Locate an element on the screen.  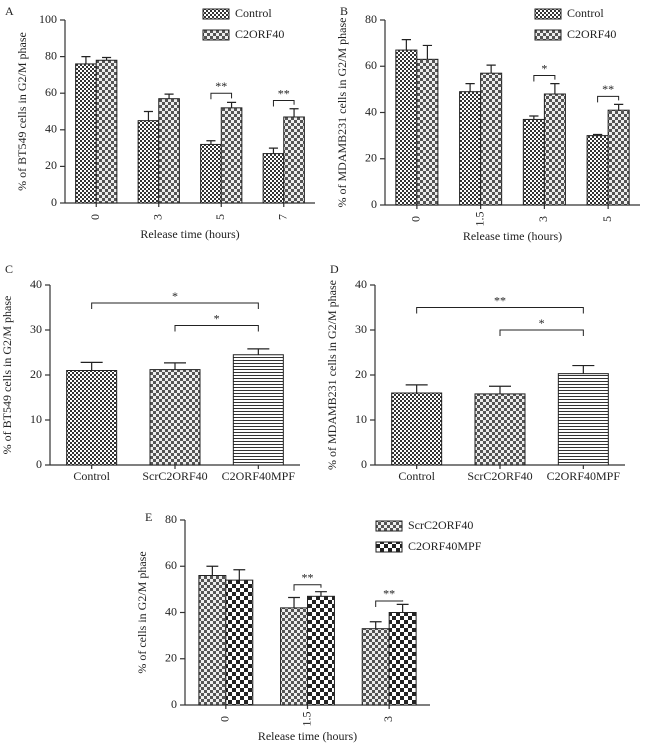
x-tick-label: 1.5 is located at coordinates (479, 219).